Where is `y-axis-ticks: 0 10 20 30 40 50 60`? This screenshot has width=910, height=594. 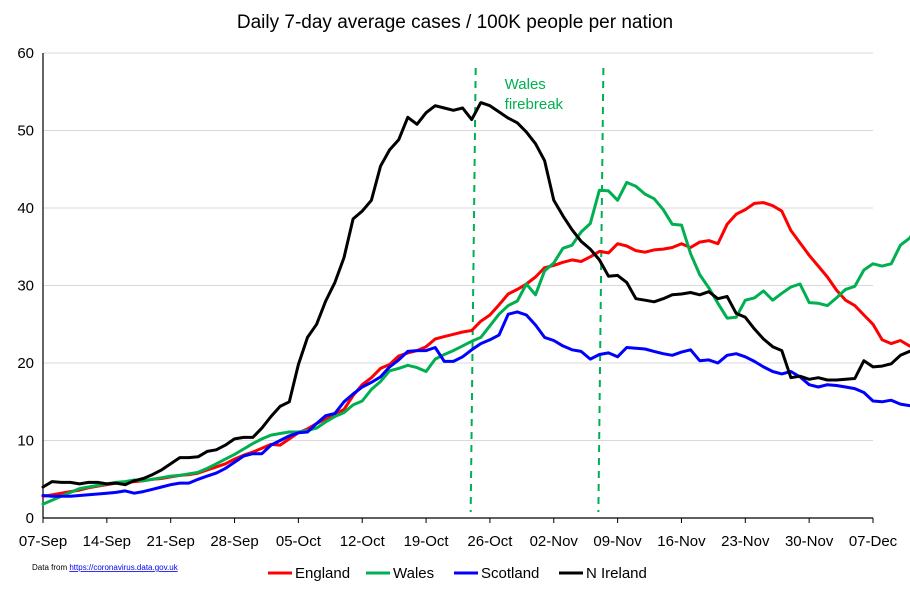 y-axis-ticks: 0 10 20 30 40 50 60 is located at coordinates (25, 286).